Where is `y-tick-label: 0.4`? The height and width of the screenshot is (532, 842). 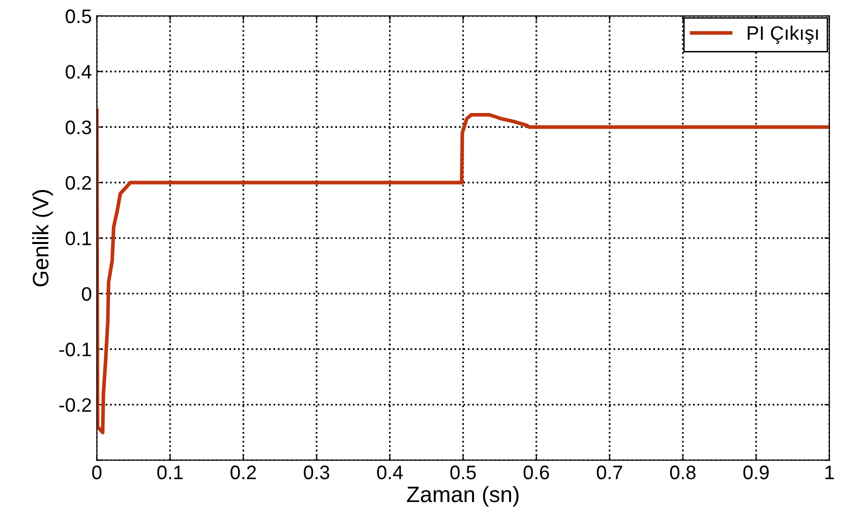
y-tick-label: 0.4 is located at coordinates (79, 71).